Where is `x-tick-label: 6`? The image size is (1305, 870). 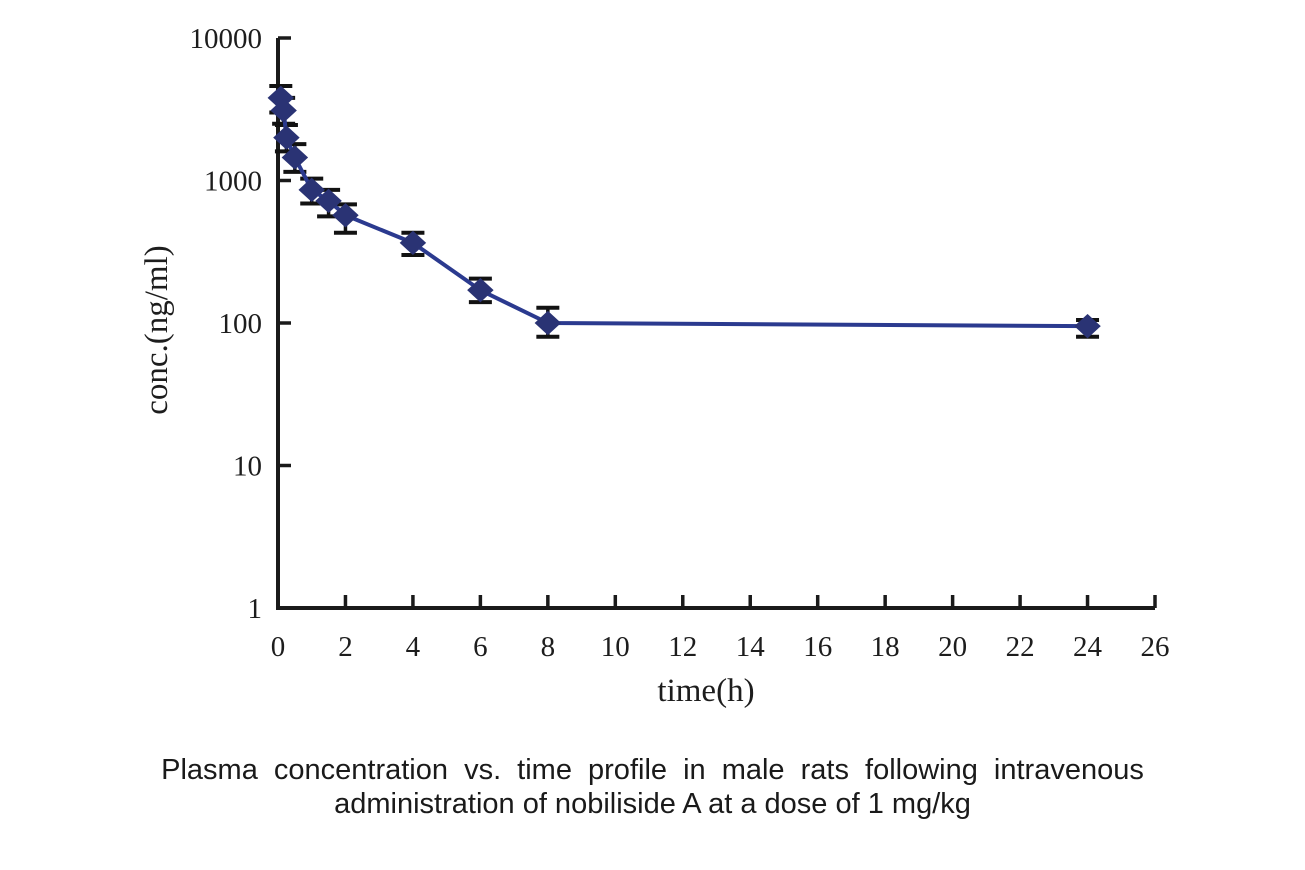
x-tick-label: 6 is located at coordinates (480, 647).